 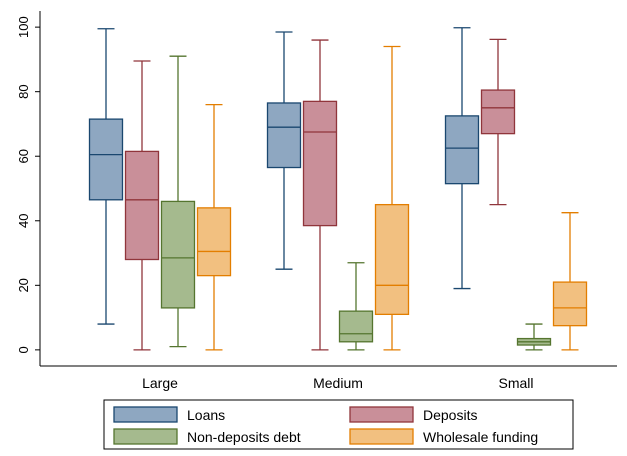 I want to click on box-loans-medium, so click(x=284, y=150).